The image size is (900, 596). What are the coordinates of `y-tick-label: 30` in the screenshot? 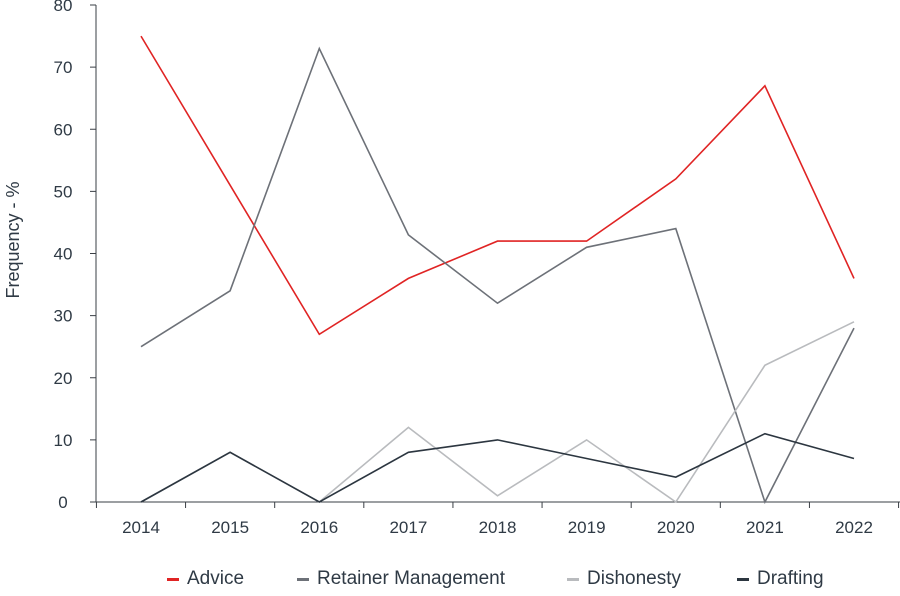 It's located at (63, 316).